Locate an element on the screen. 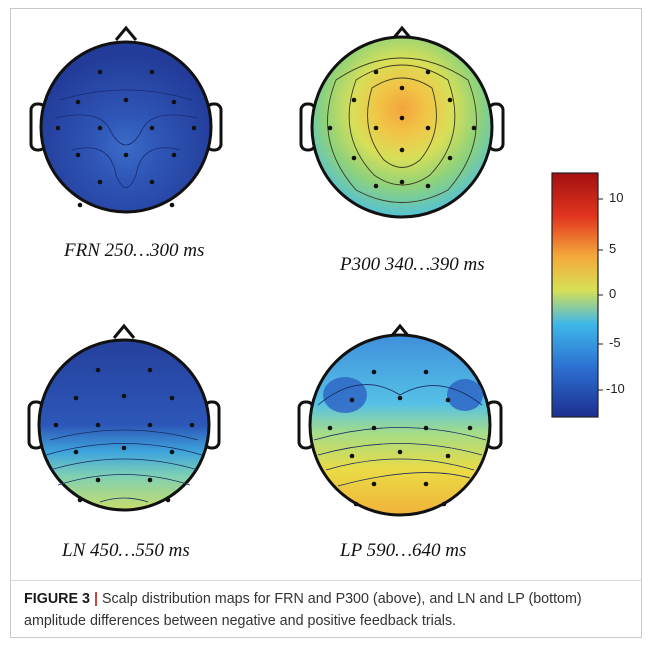  colorbar-tick-label: 10 is located at coordinates (616, 197).